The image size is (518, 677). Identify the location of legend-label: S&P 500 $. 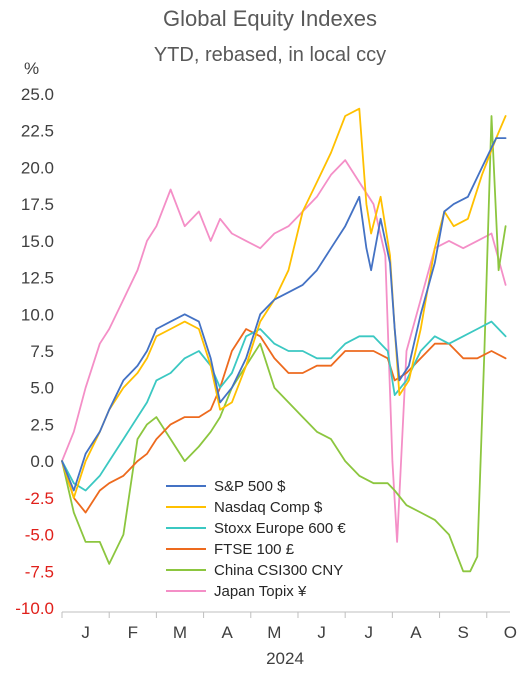
(250, 486).